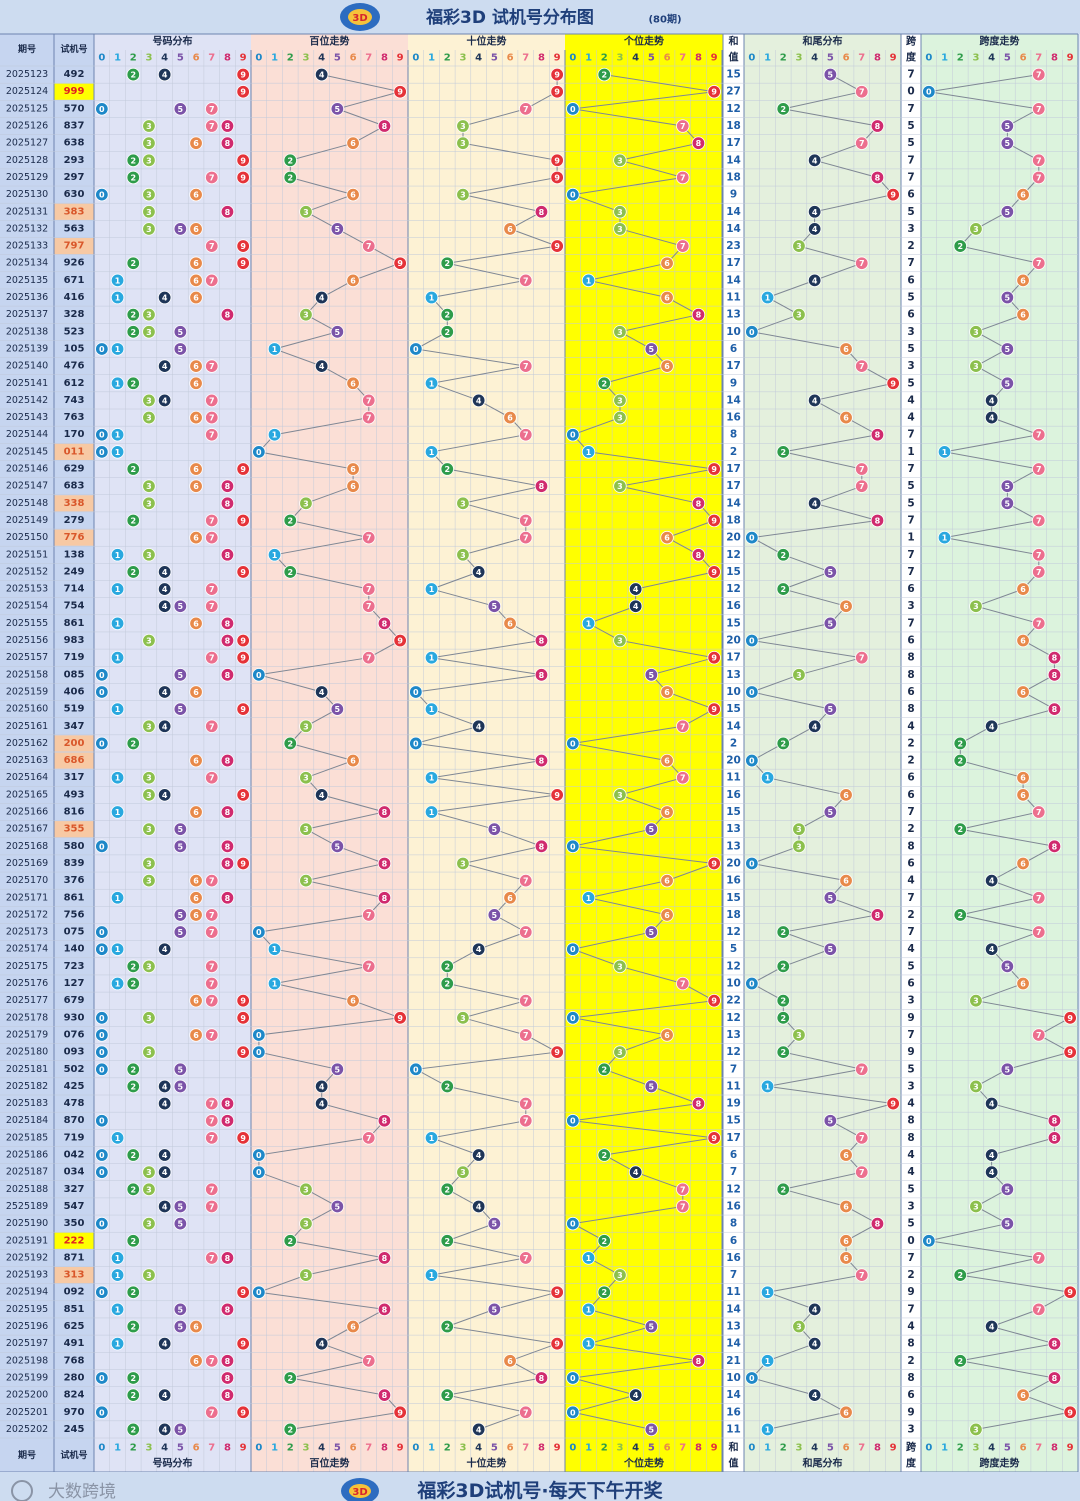 Image resolution: width=1080 pixels, height=1501 pixels. I want to click on number-cell: 425, so click(74, 1086).